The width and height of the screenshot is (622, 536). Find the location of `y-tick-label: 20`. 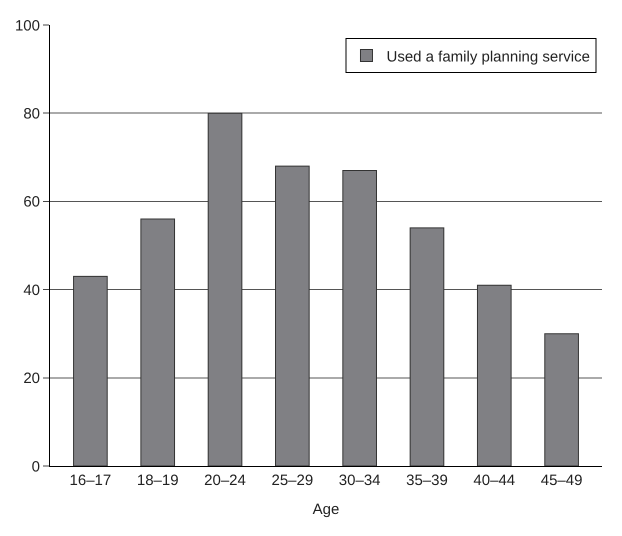

y-tick-label: 20 is located at coordinates (31, 379).